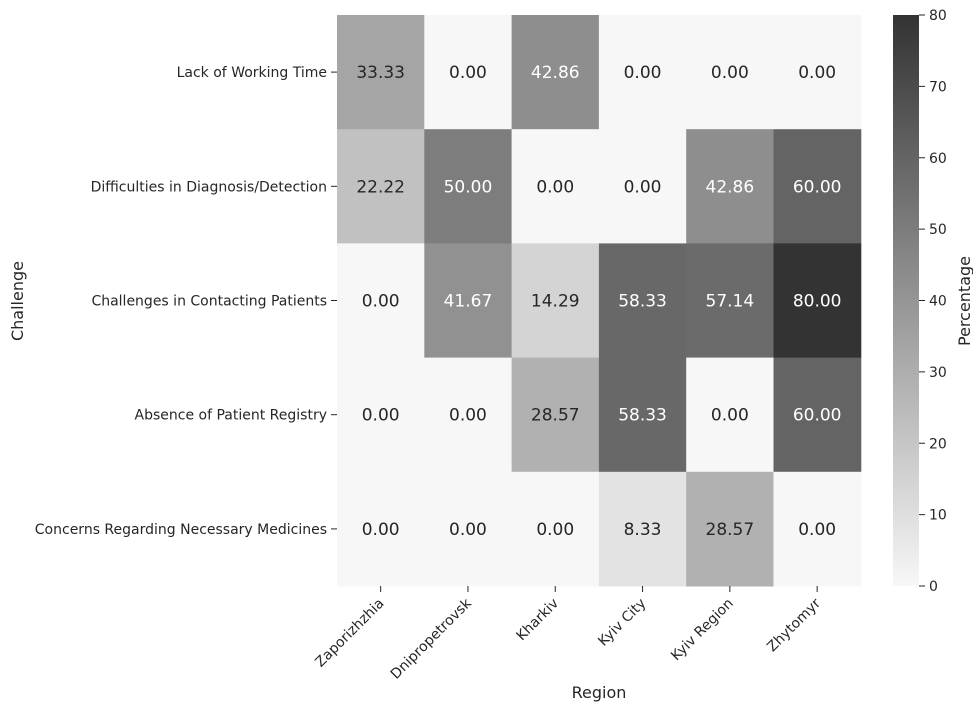  I want to click on colorbar-gradient, so click(906, 300).